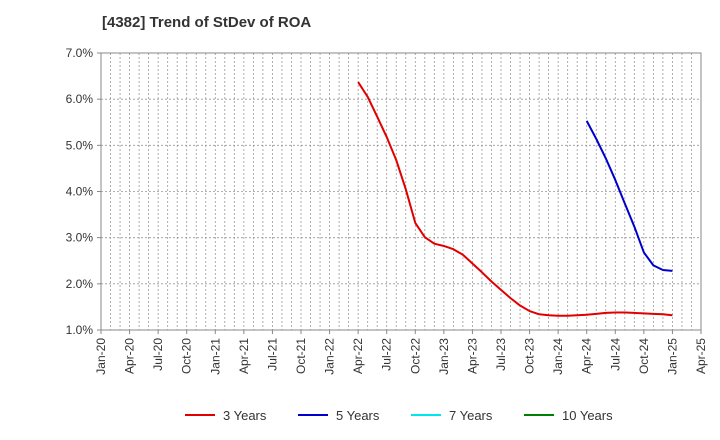 The width and height of the screenshot is (720, 440). What do you see at coordinates (101, 356) in the screenshot?
I see `x-tick-label: Jan-20` at bounding box center [101, 356].